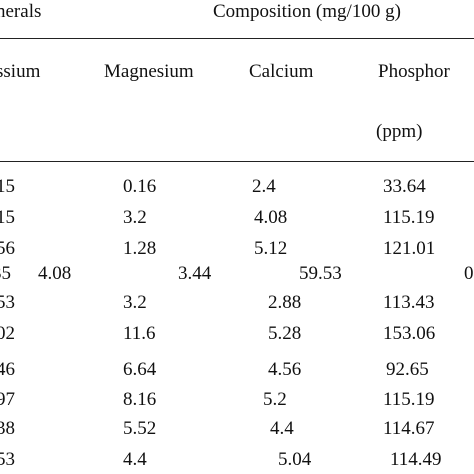 The image size is (474, 474). Describe the element at coordinates (5, 273) in the screenshot. I see `table-cell: 35` at that location.